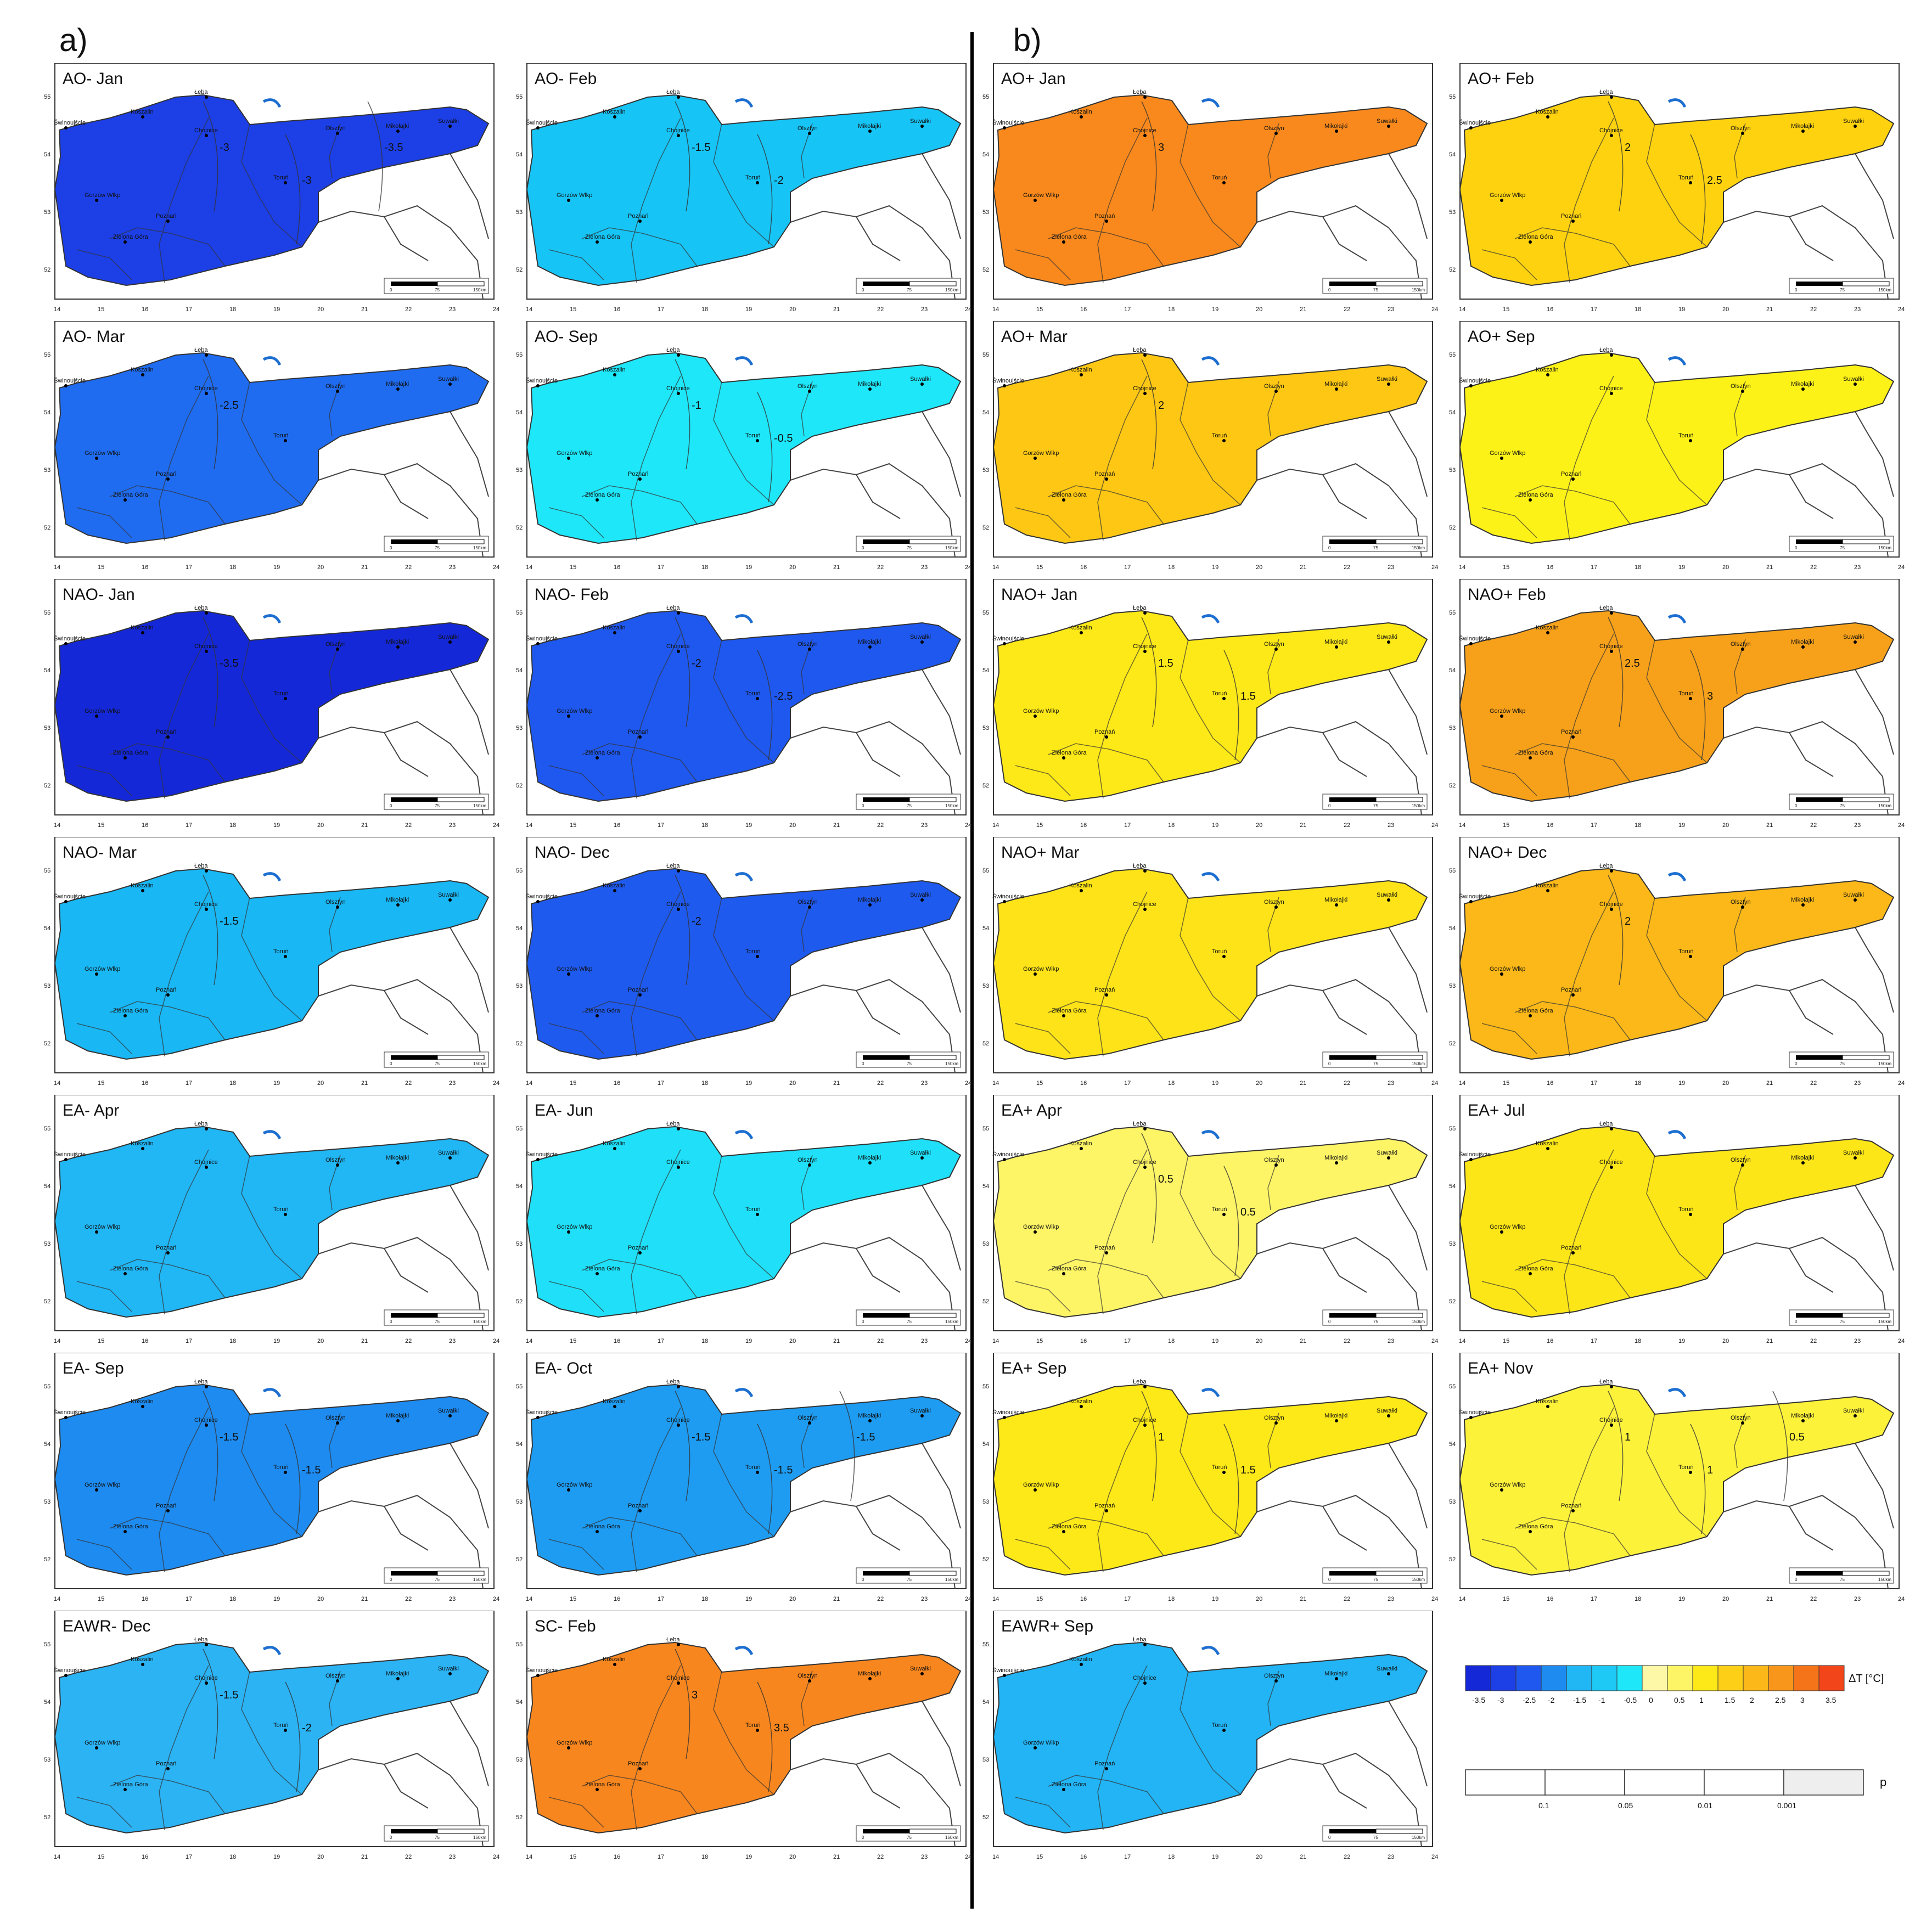  What do you see at coordinates (1033, 79) in the screenshot?
I see `panel-title: AO+ Jan` at bounding box center [1033, 79].